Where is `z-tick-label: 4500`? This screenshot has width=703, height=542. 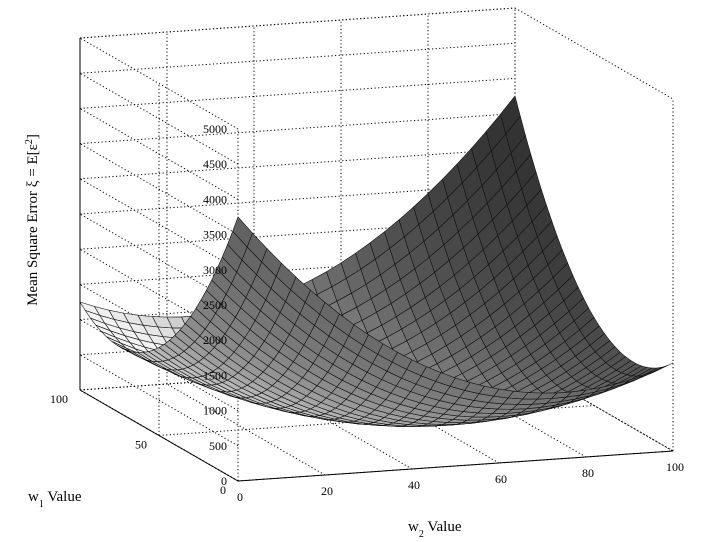 z-tick-label: 4500 is located at coordinates (215, 164).